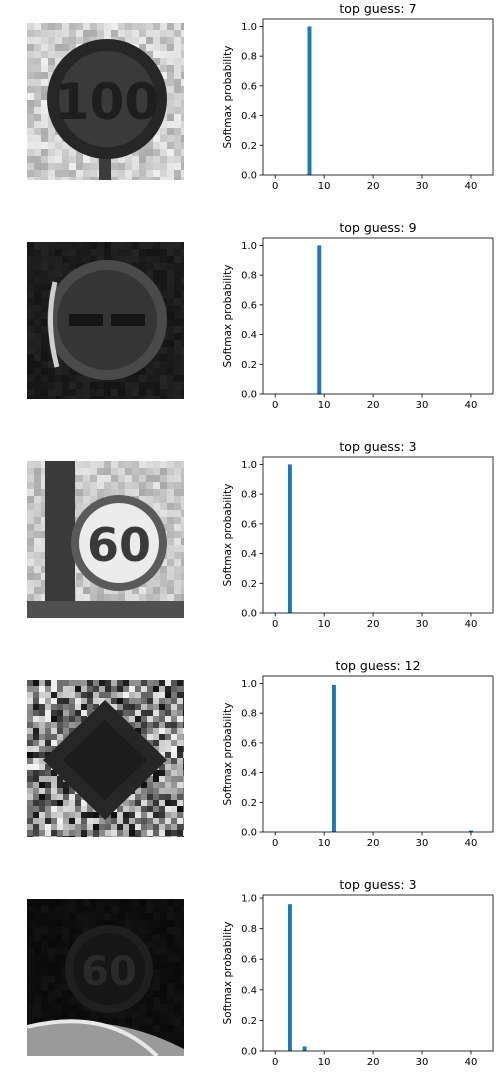 The height and width of the screenshot is (1080, 503). I want to click on sign-image-priority-road, so click(105, 758).